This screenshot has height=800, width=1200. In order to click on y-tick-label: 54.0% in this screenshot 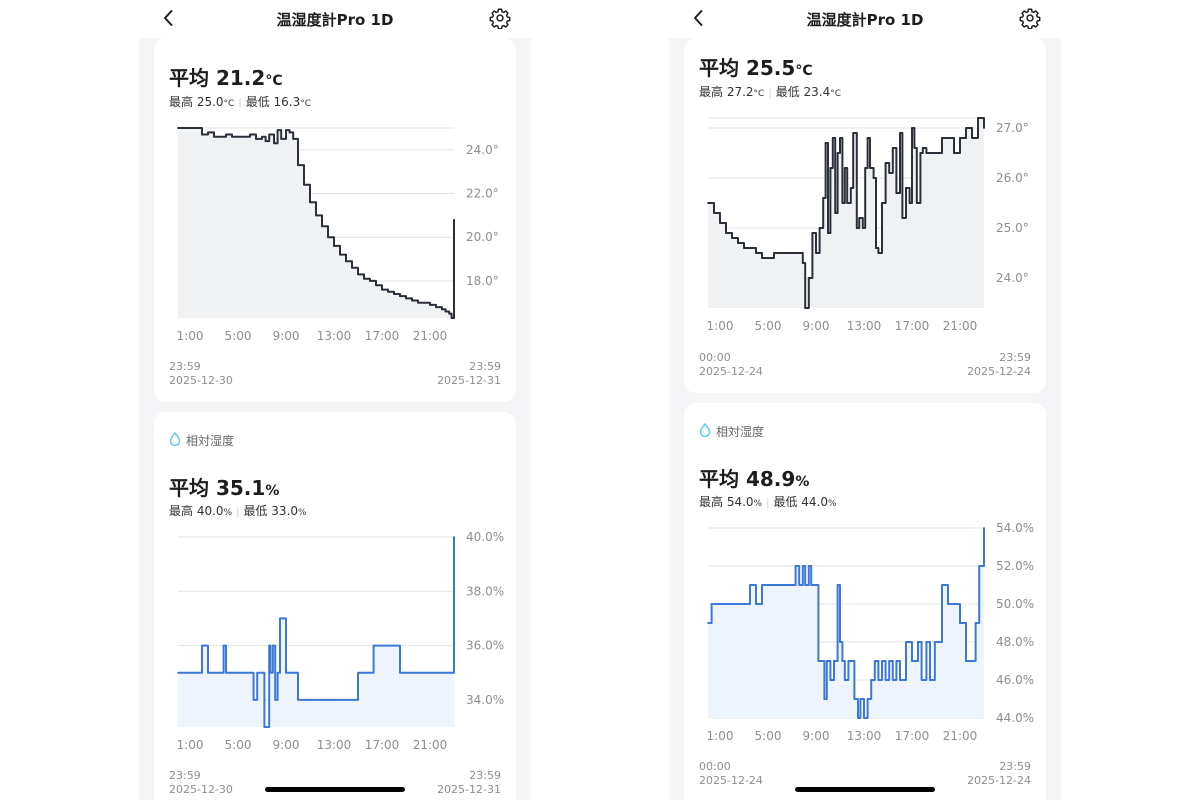, I will do `click(1015, 528)`.